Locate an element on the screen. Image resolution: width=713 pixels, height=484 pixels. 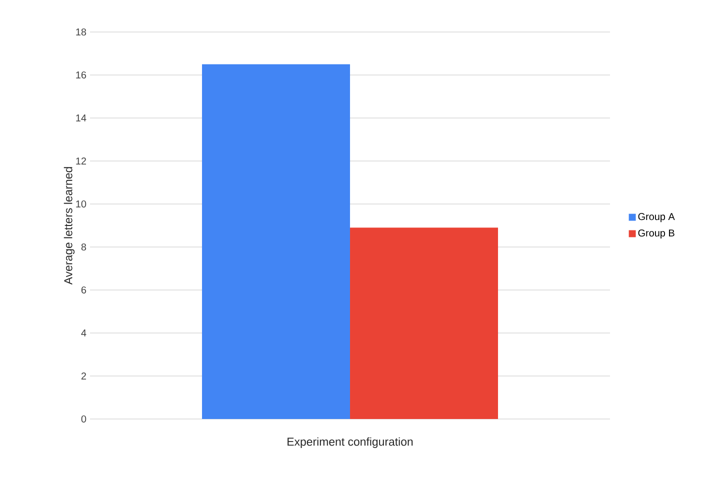
y-tick-label: 6 is located at coordinates (83, 290).